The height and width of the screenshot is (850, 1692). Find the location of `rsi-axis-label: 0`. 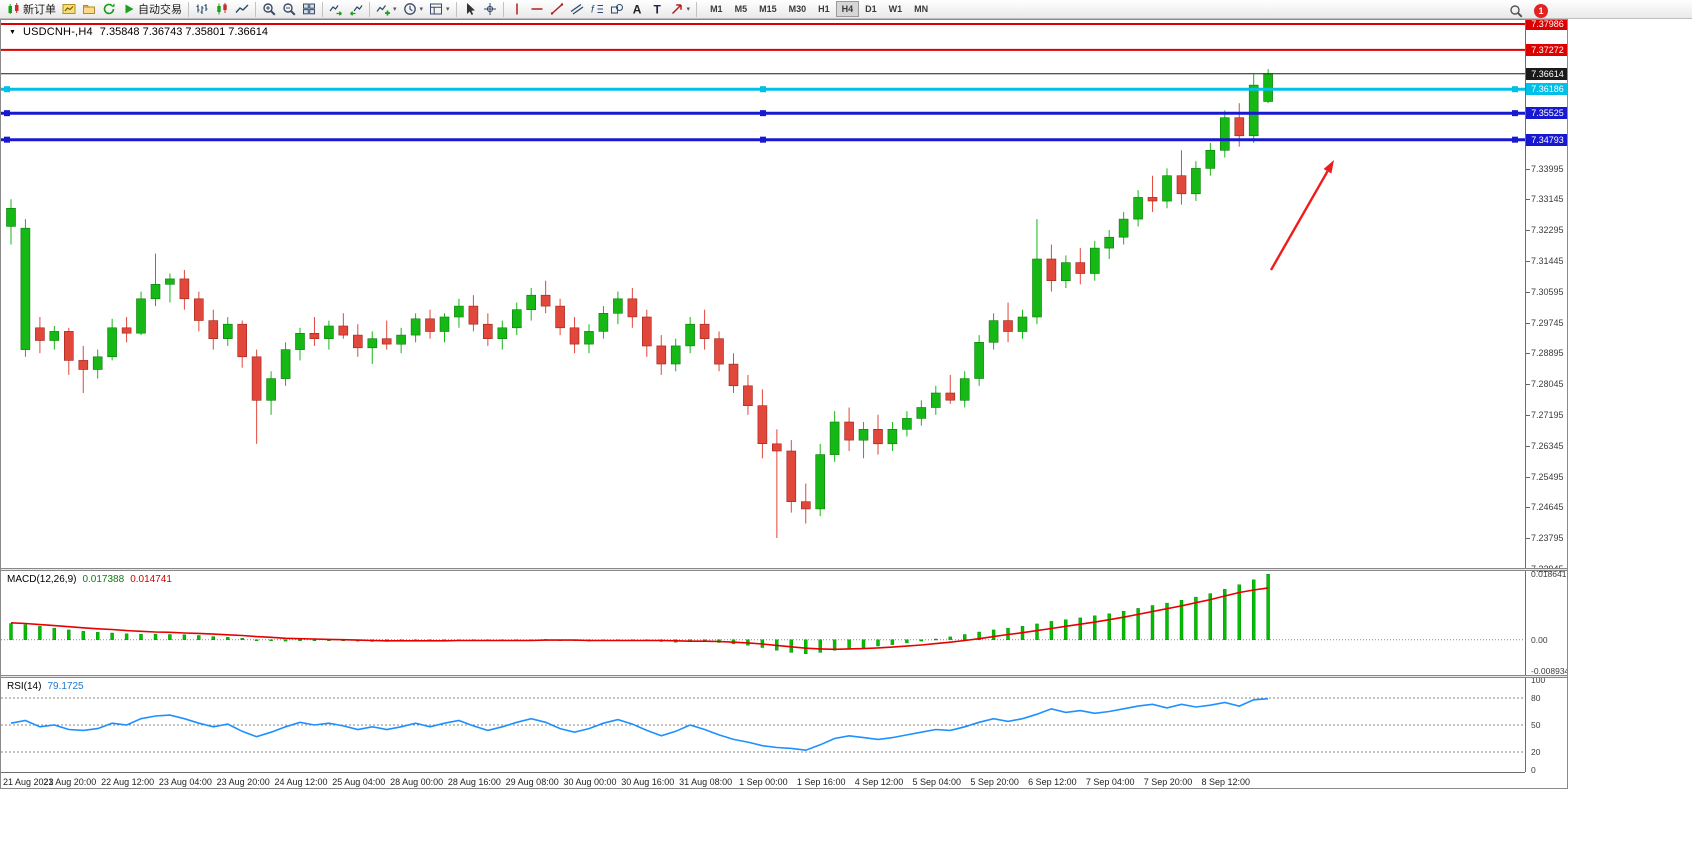

rsi-axis-label: 0 is located at coordinates (1533, 770).